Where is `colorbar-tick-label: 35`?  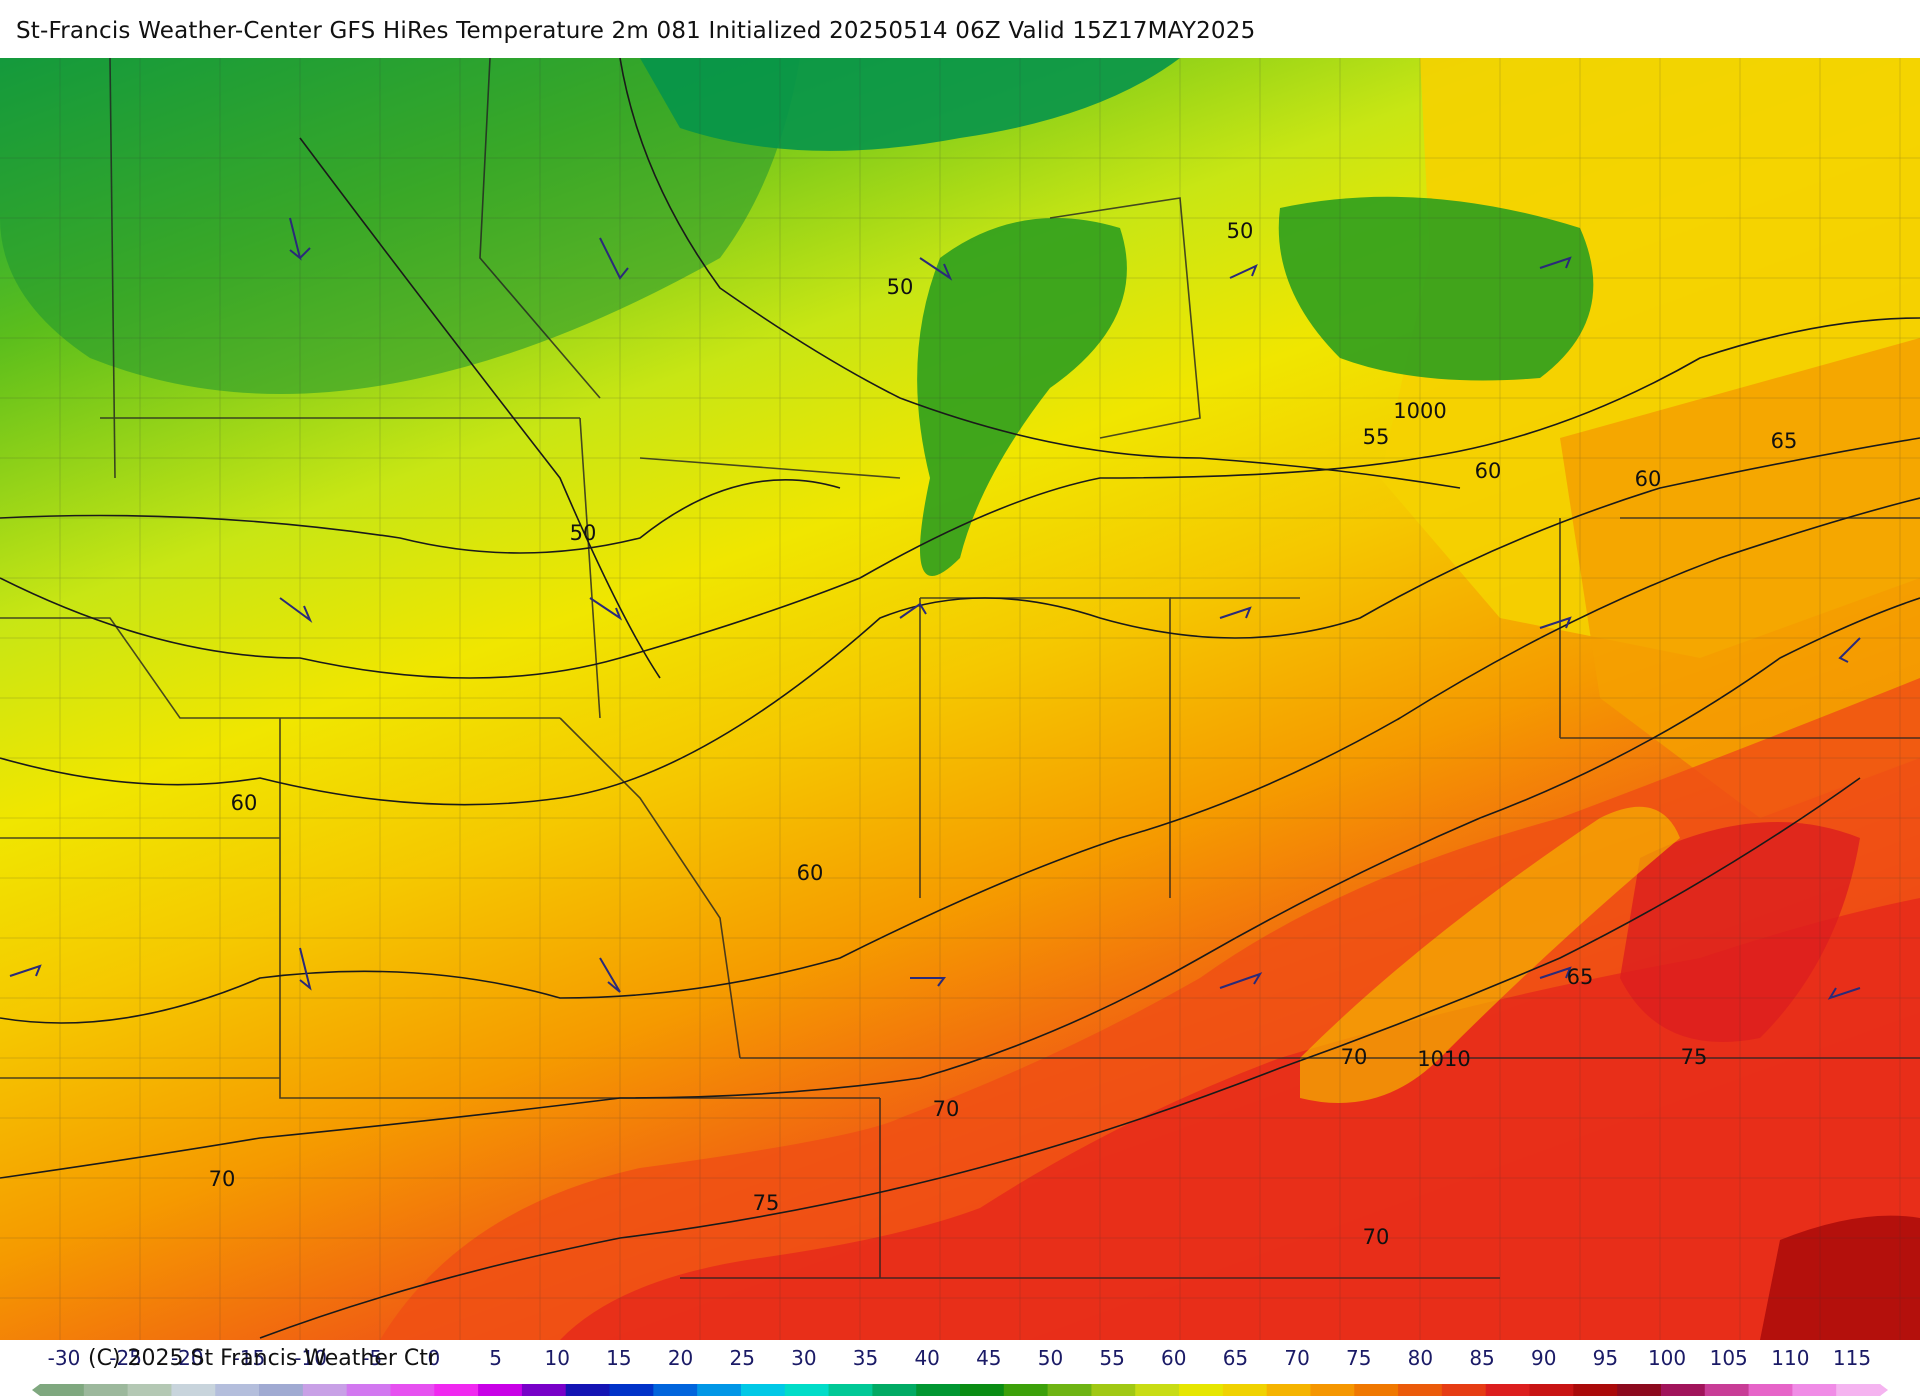
colorbar-tick-label: 35 is located at coordinates (865, 1358).